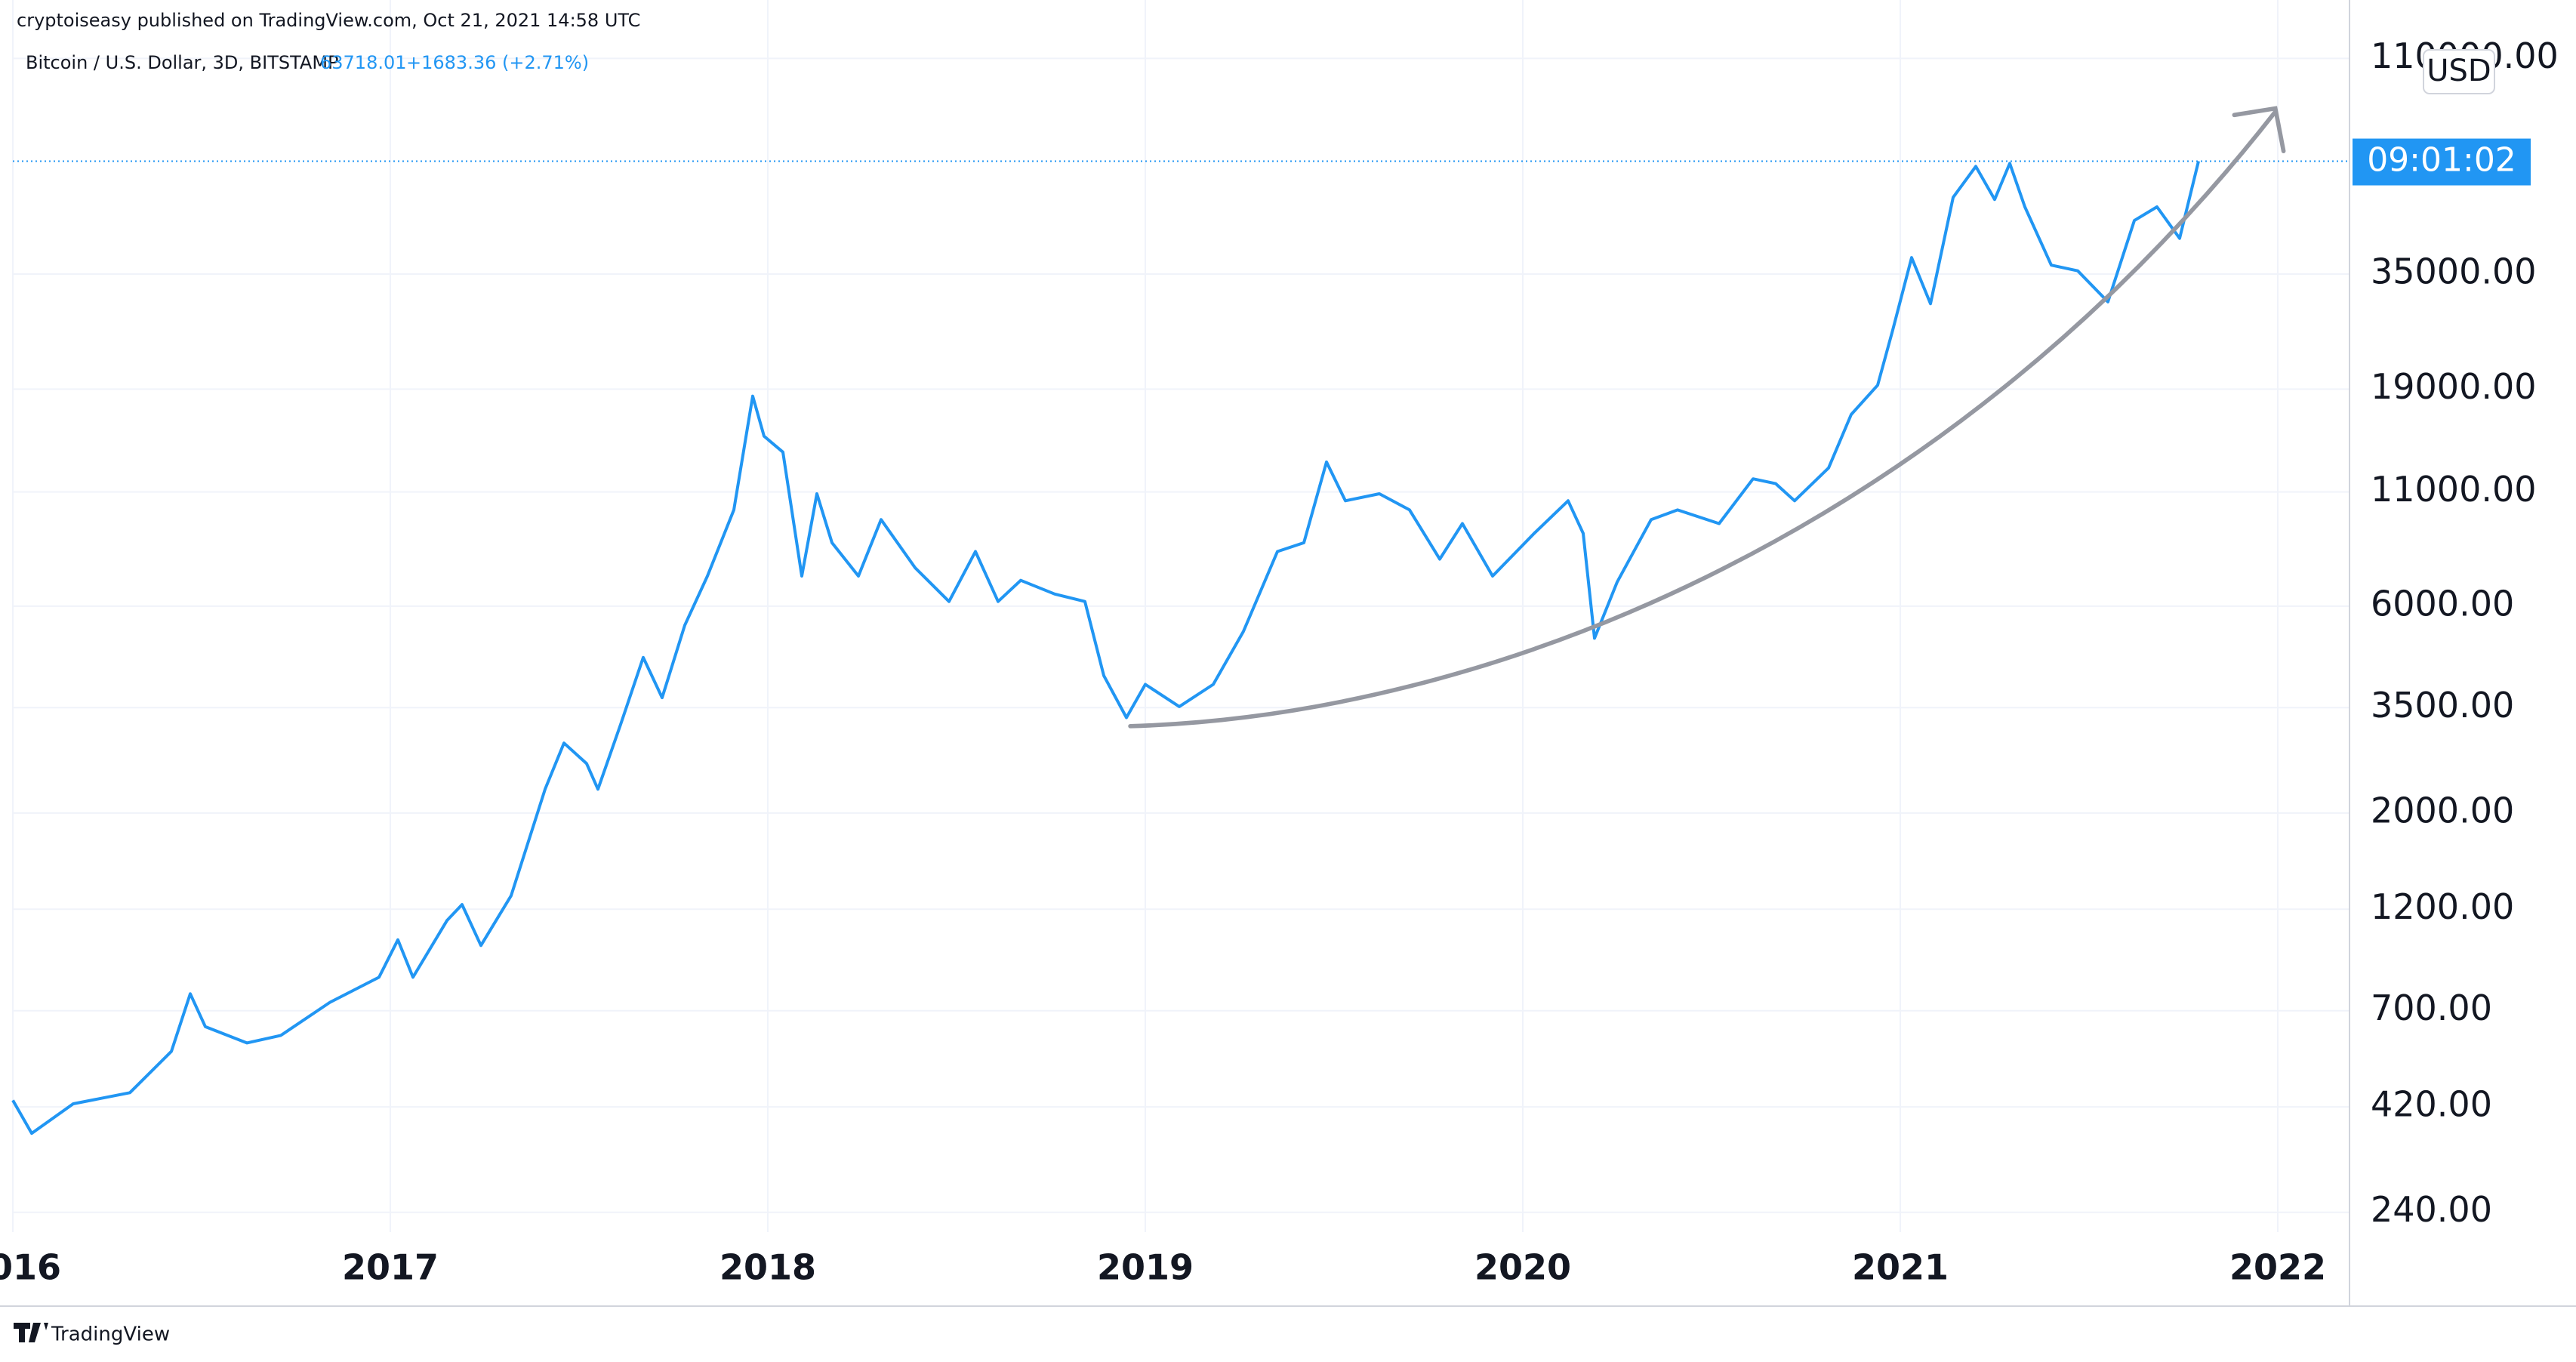  I want to click on y-tick-label: 240.00, so click(2431, 1209).